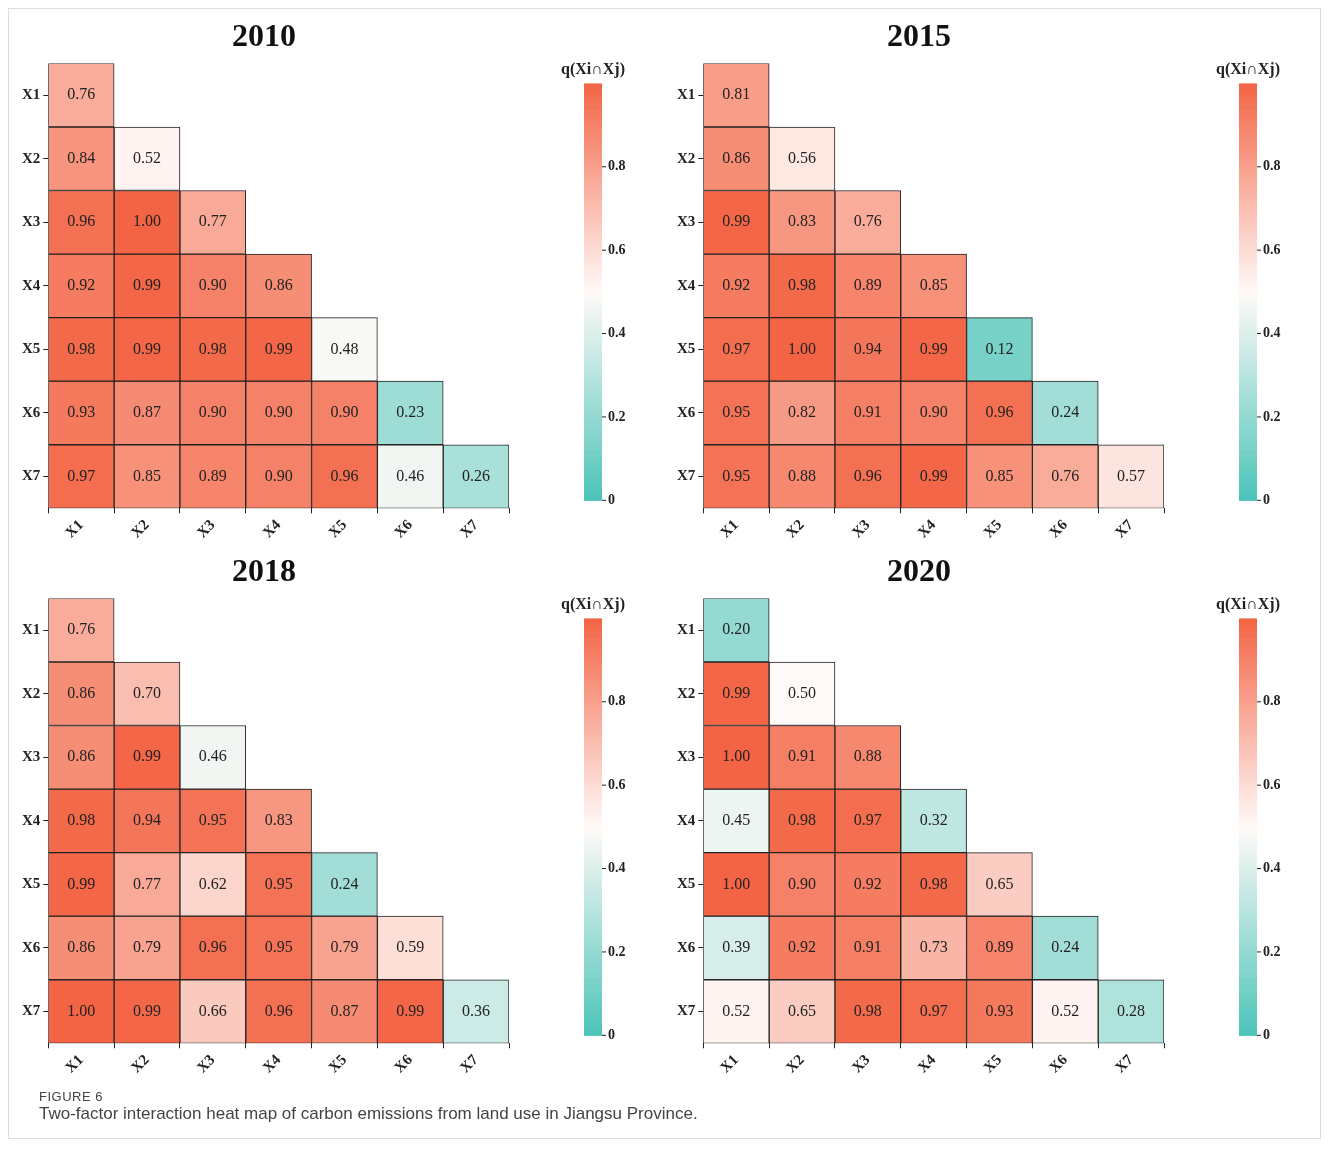 The width and height of the screenshot is (1329, 1167). Describe the element at coordinates (802, 1010) in the screenshot. I see `data-label: 0.65` at that location.